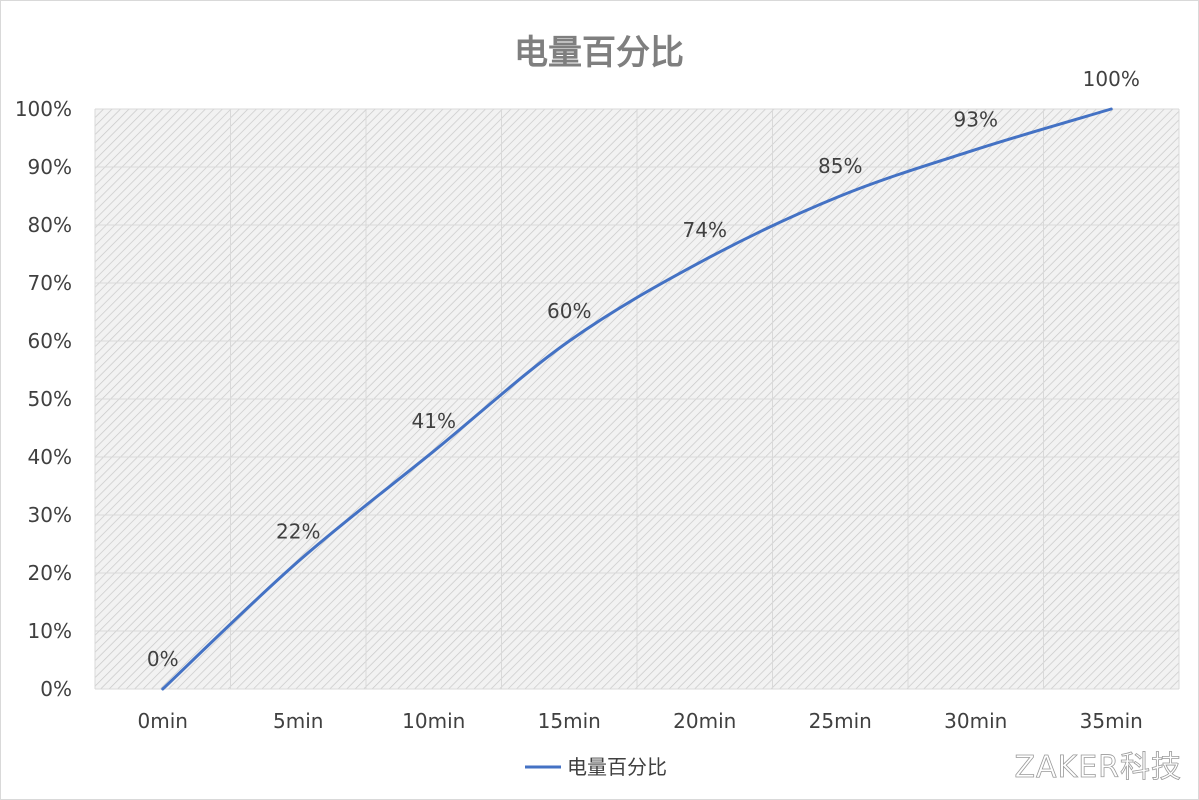 This screenshot has width=1199, height=800. What do you see at coordinates (50, 225) in the screenshot?
I see `y-tick-label: 80%` at bounding box center [50, 225].